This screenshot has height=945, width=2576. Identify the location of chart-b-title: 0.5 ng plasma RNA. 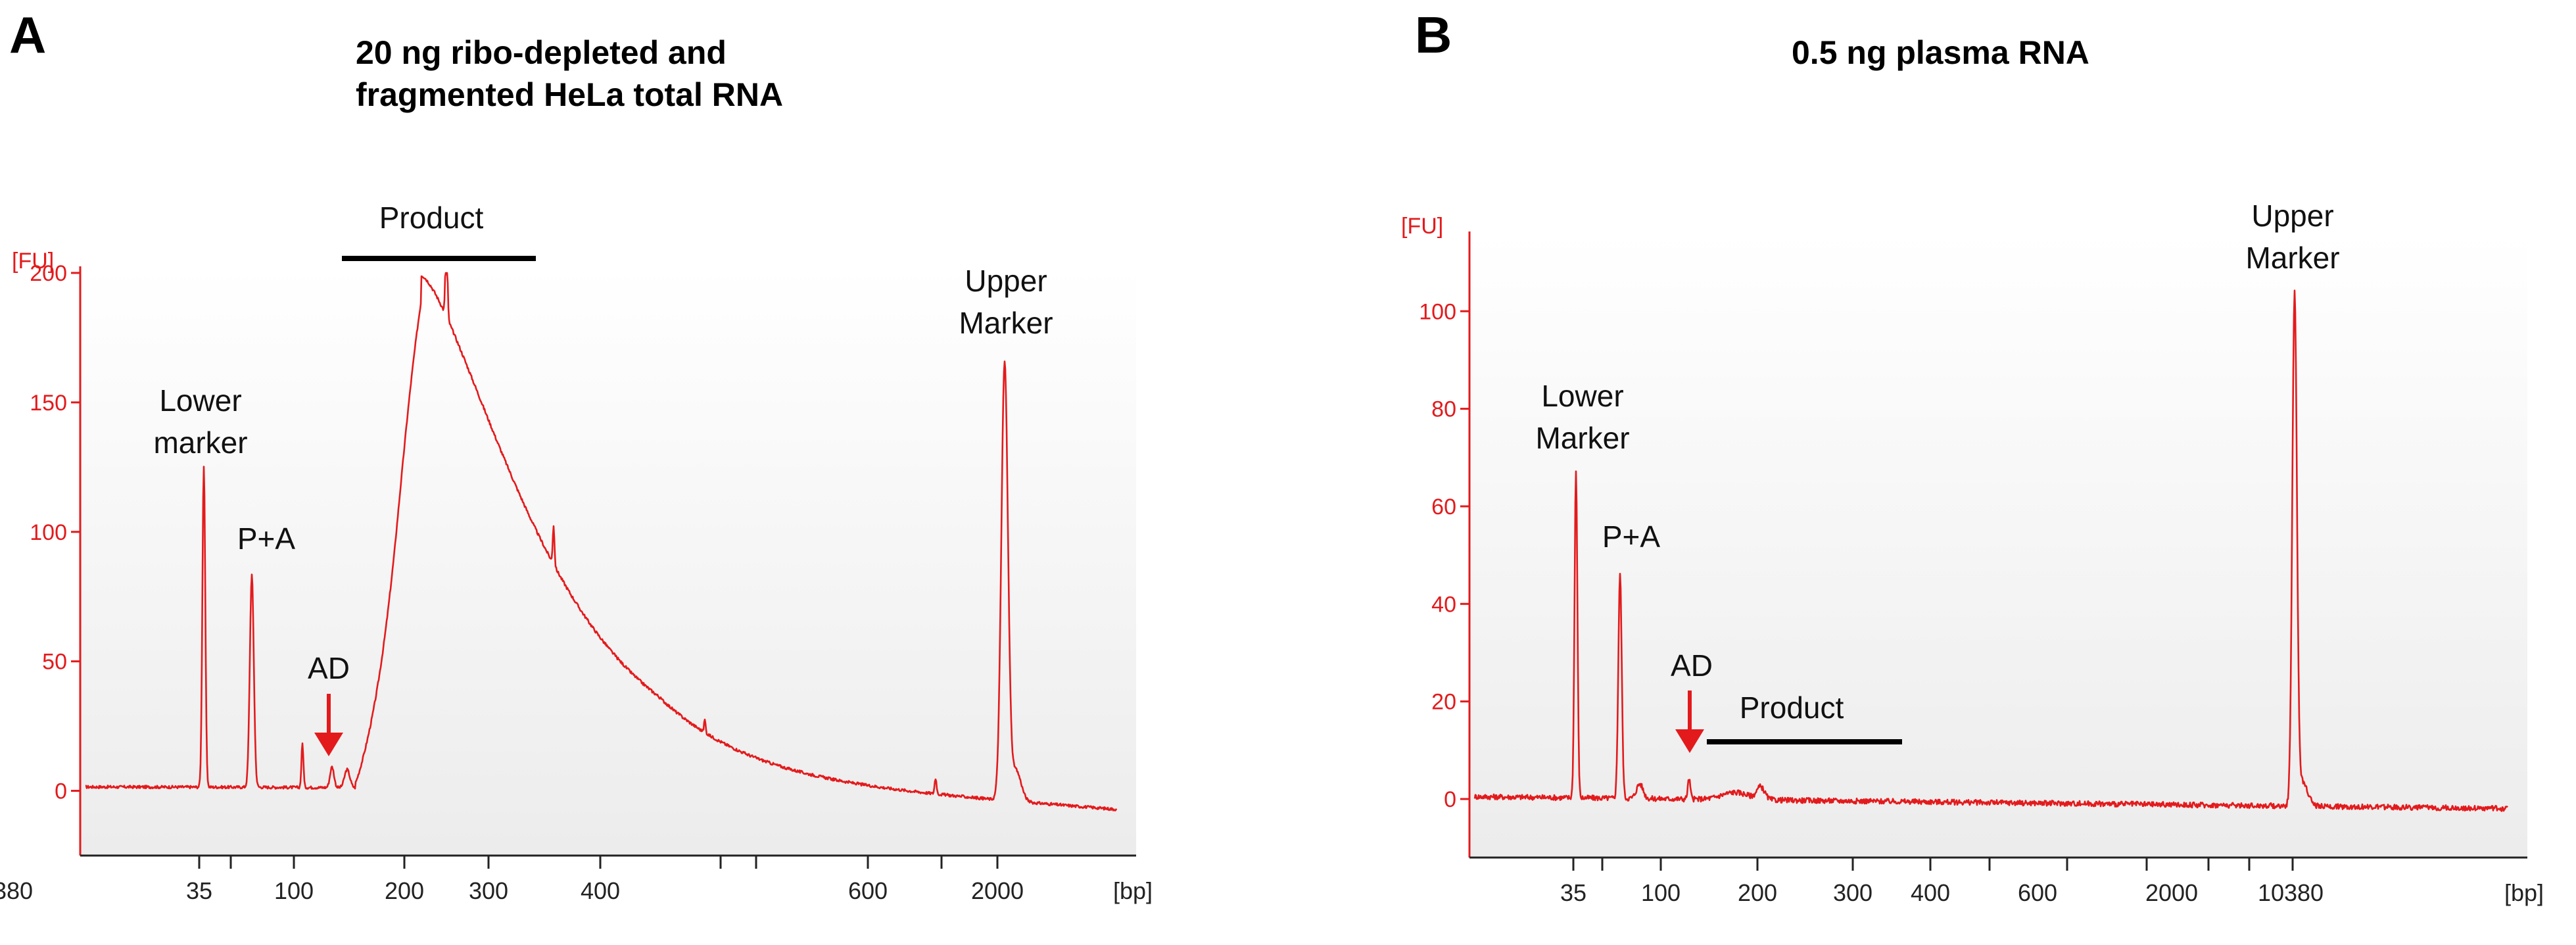
(1941, 53).